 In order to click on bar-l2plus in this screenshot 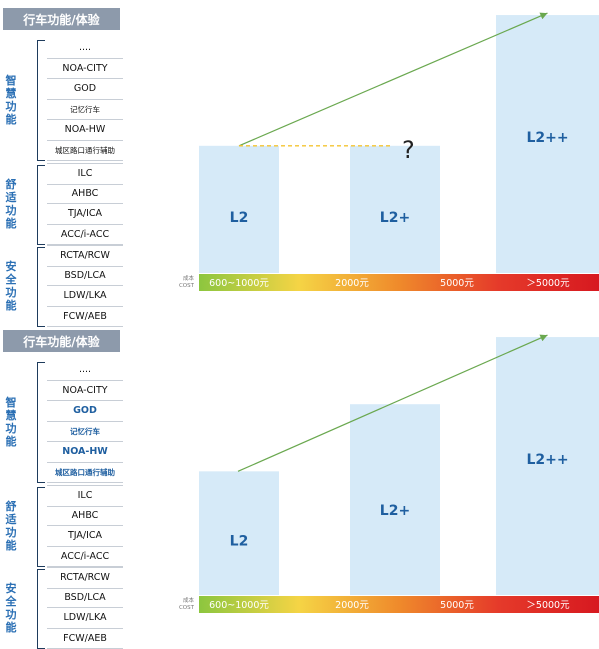, I will do `click(395, 499)`.